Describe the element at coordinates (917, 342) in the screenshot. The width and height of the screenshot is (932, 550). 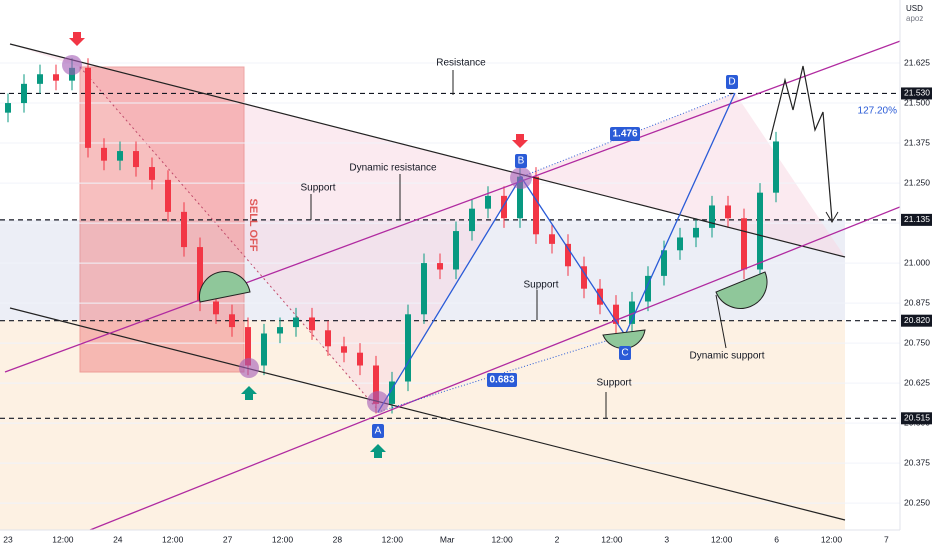
I see `y-tick-label: 20.750` at that location.